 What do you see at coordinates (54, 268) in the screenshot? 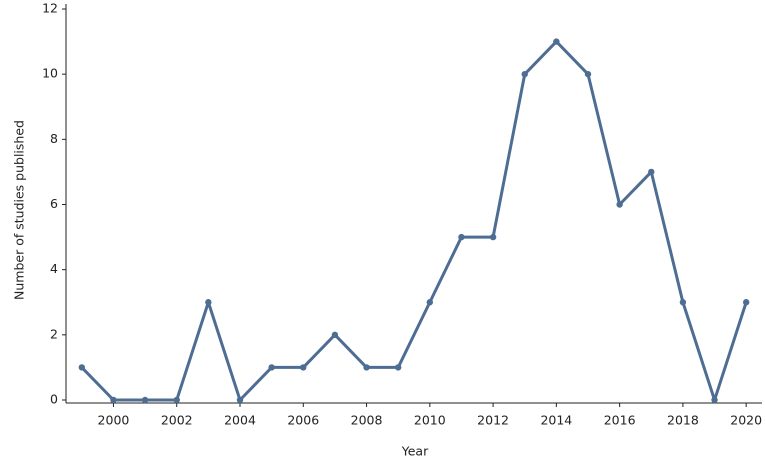
I see `y-tick-label: 4` at bounding box center [54, 268].